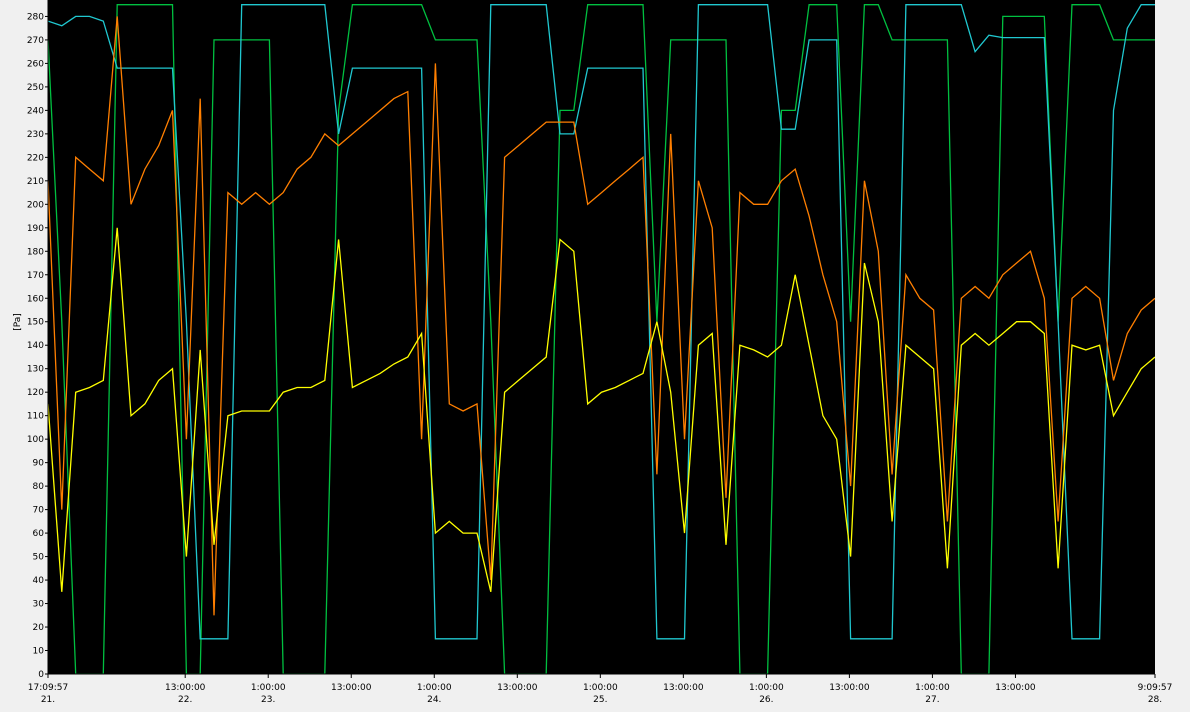 The width and height of the screenshot is (1190, 712). Describe the element at coordinates (35, 323) in the screenshot. I see `y-tick-label: 150` at that location.